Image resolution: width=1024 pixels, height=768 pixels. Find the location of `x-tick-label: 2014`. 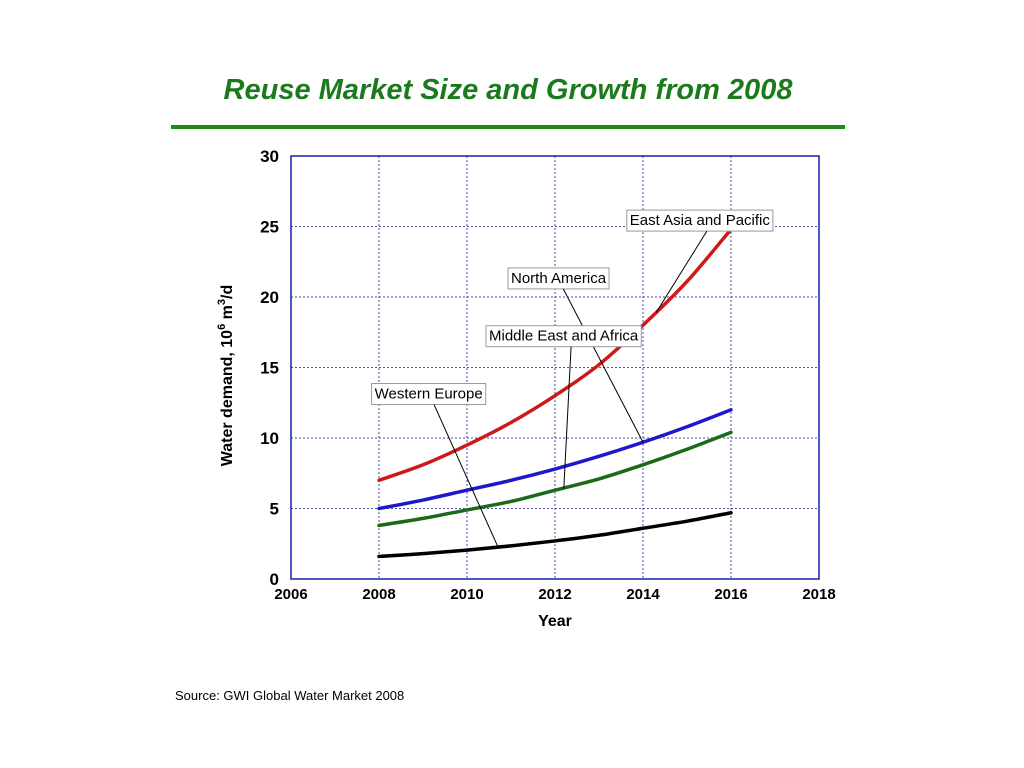

x-tick-label: 2014 is located at coordinates (643, 594).